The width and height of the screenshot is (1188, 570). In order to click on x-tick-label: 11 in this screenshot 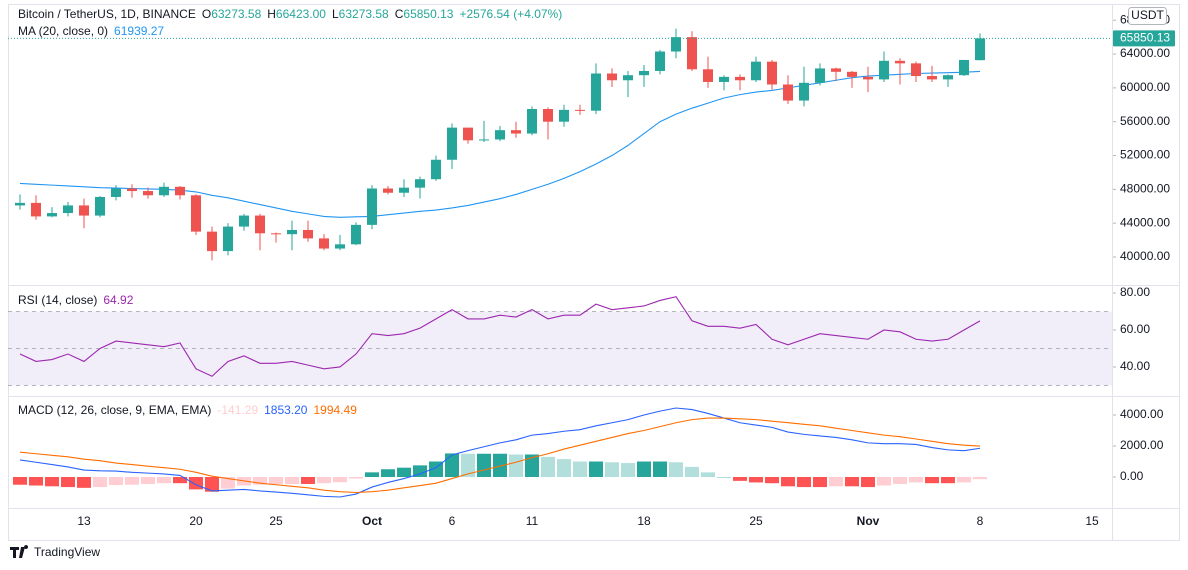, I will do `click(532, 521)`.